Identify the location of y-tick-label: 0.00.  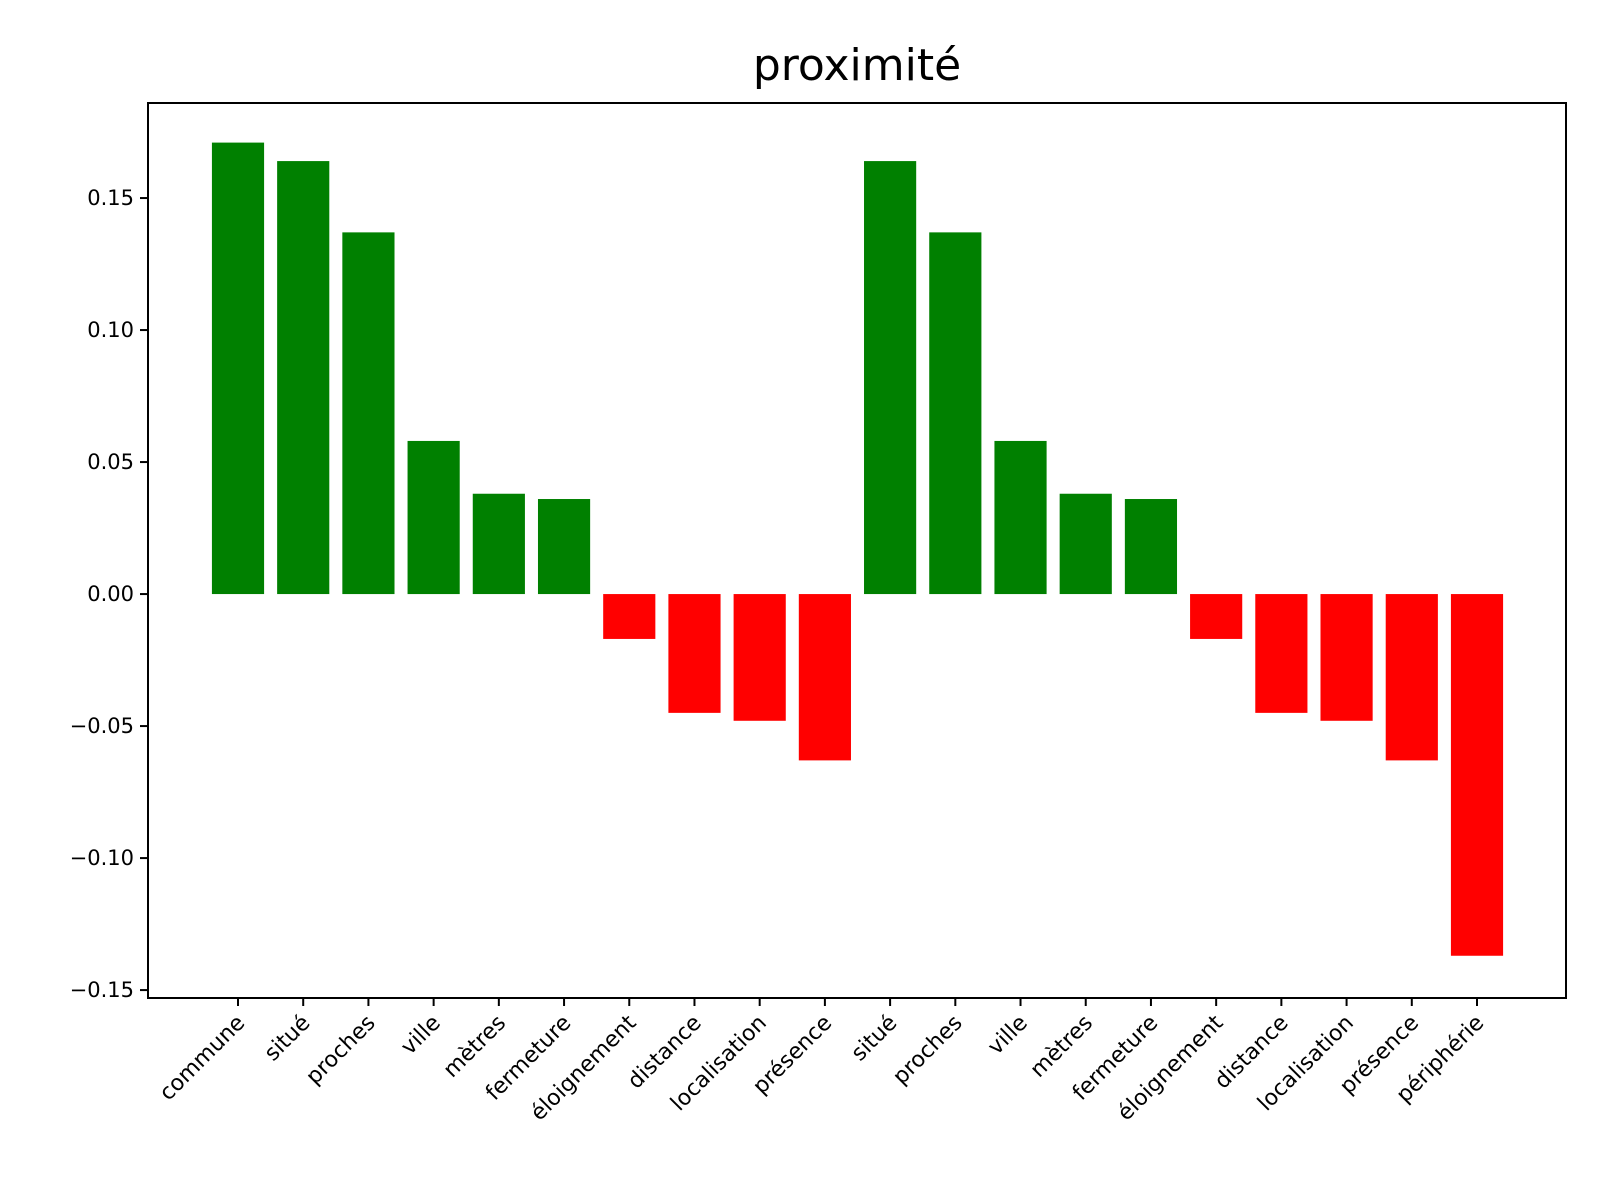
(110, 594).